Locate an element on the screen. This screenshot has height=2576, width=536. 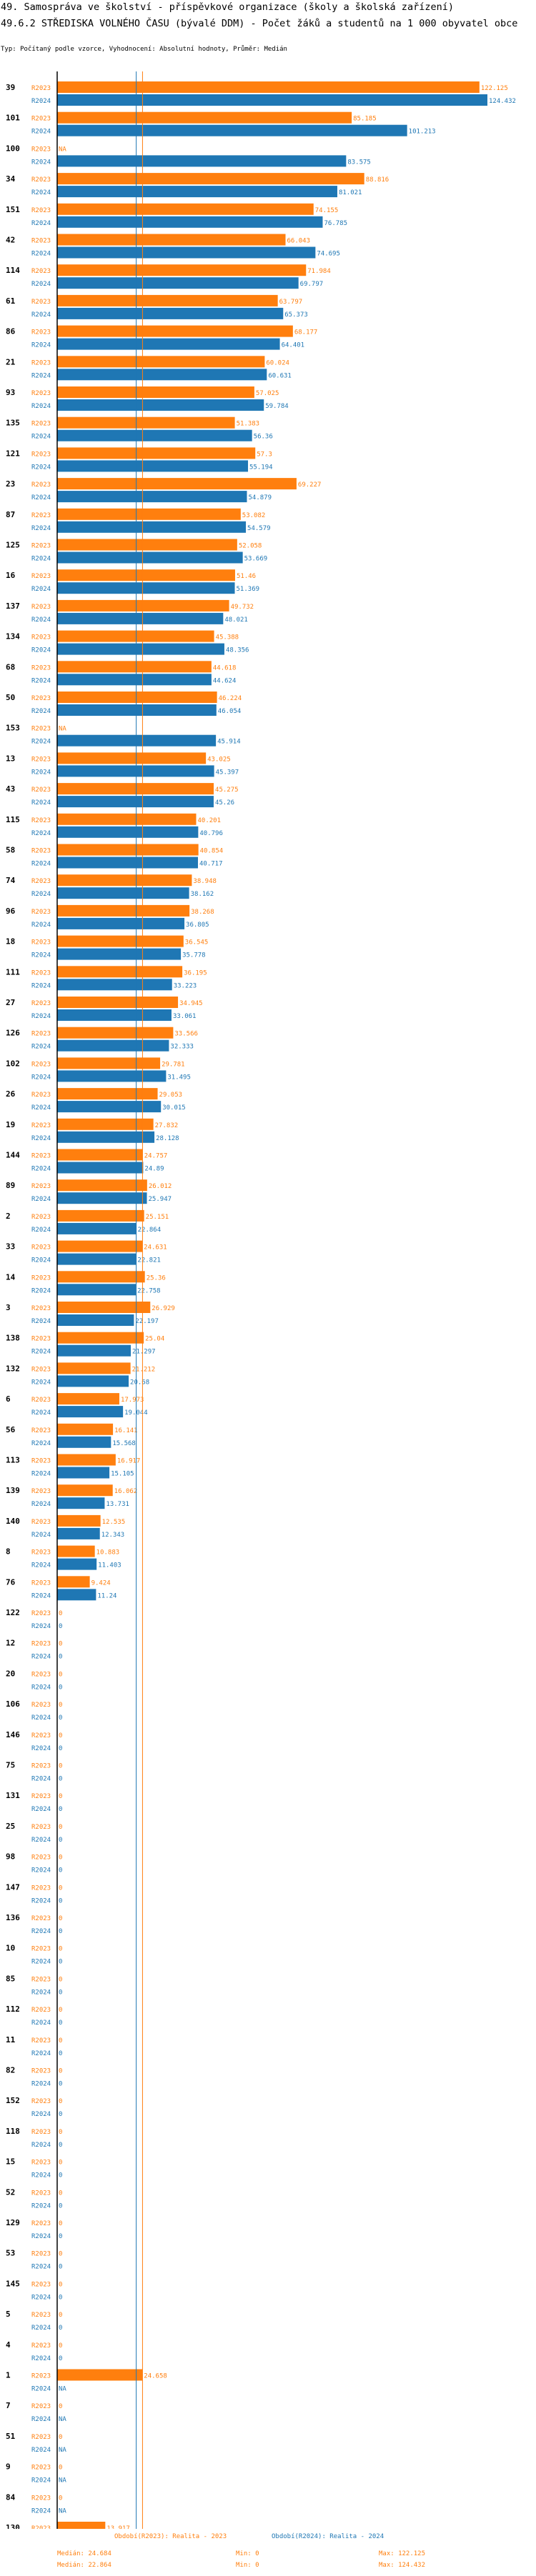
category-label-34: 34 is located at coordinates (11, 179).